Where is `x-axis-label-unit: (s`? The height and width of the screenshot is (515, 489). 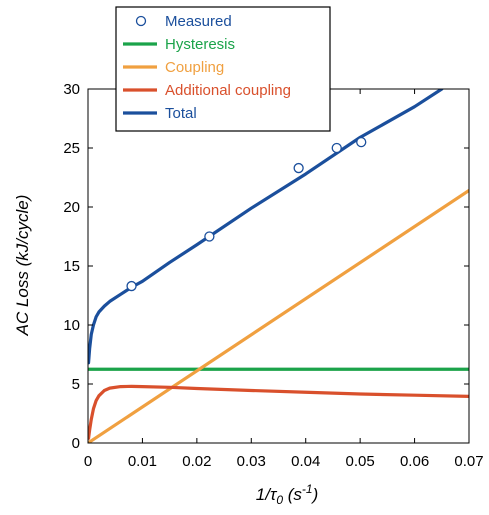 x-axis-label-unit: (s is located at coordinates (292, 494).